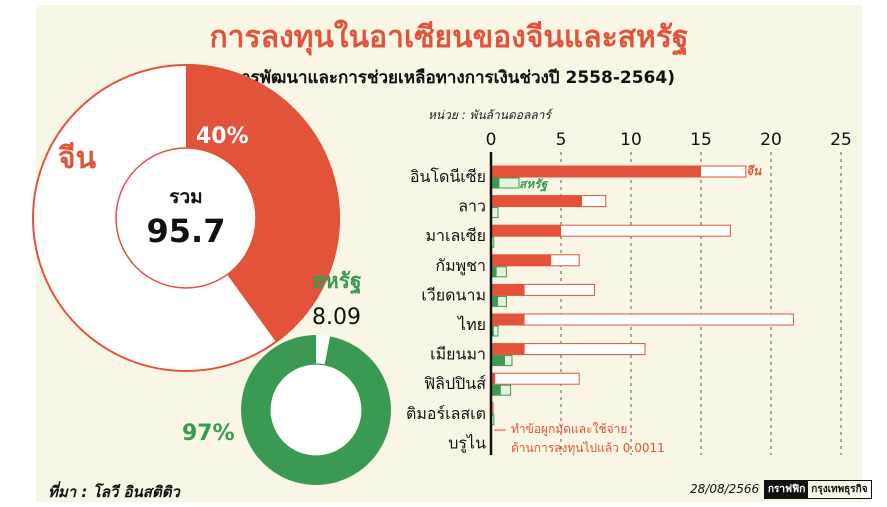  Describe the element at coordinates (787, 489) in the screenshot. I see `brand-left: กราฟฟิก` at that location.